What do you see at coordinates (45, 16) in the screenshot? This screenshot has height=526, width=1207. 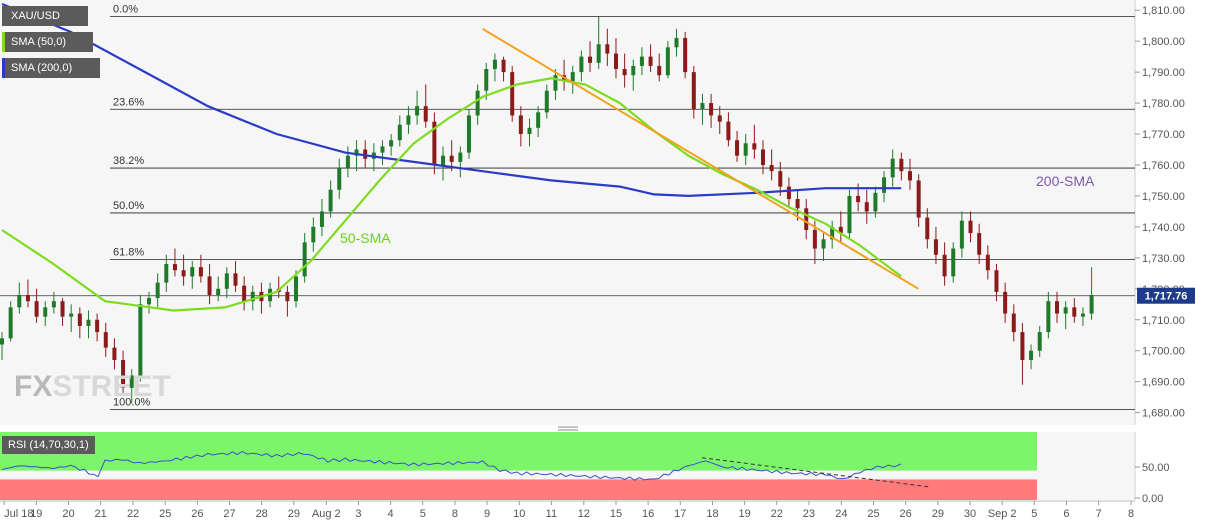 I see `legend-price: XAU/USD` at bounding box center [45, 16].